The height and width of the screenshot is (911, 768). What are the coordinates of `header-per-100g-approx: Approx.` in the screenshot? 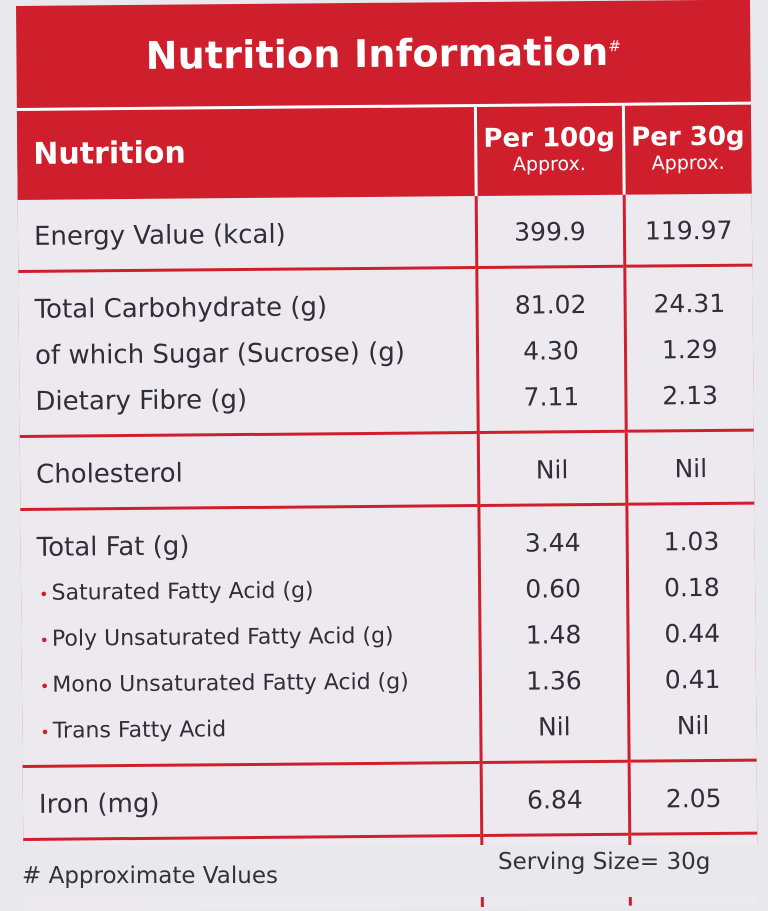 It's located at (549, 164).